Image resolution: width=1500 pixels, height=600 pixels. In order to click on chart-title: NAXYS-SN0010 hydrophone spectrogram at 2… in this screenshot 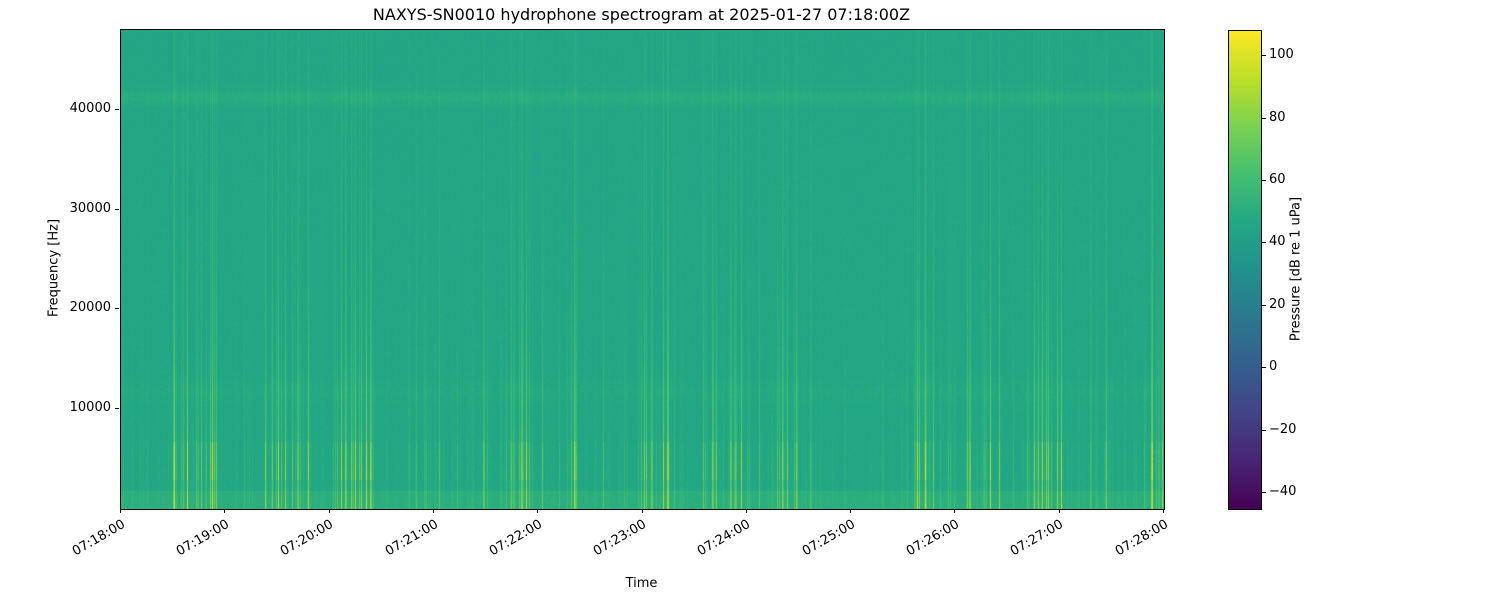, I will do `click(641, 14)`.